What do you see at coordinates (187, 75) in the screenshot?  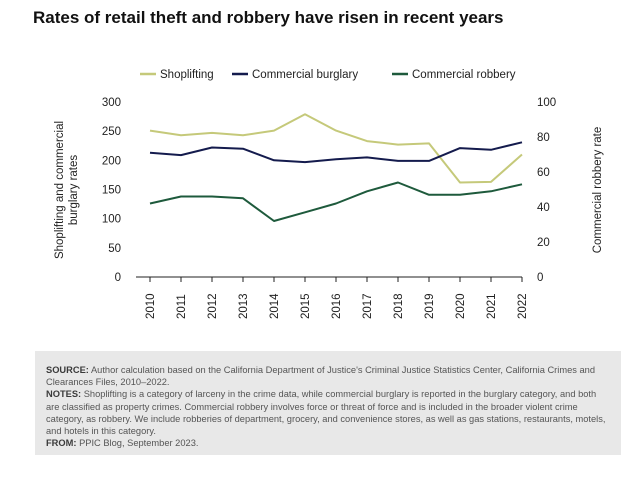 I see `legend-label: Shoplifting` at bounding box center [187, 75].